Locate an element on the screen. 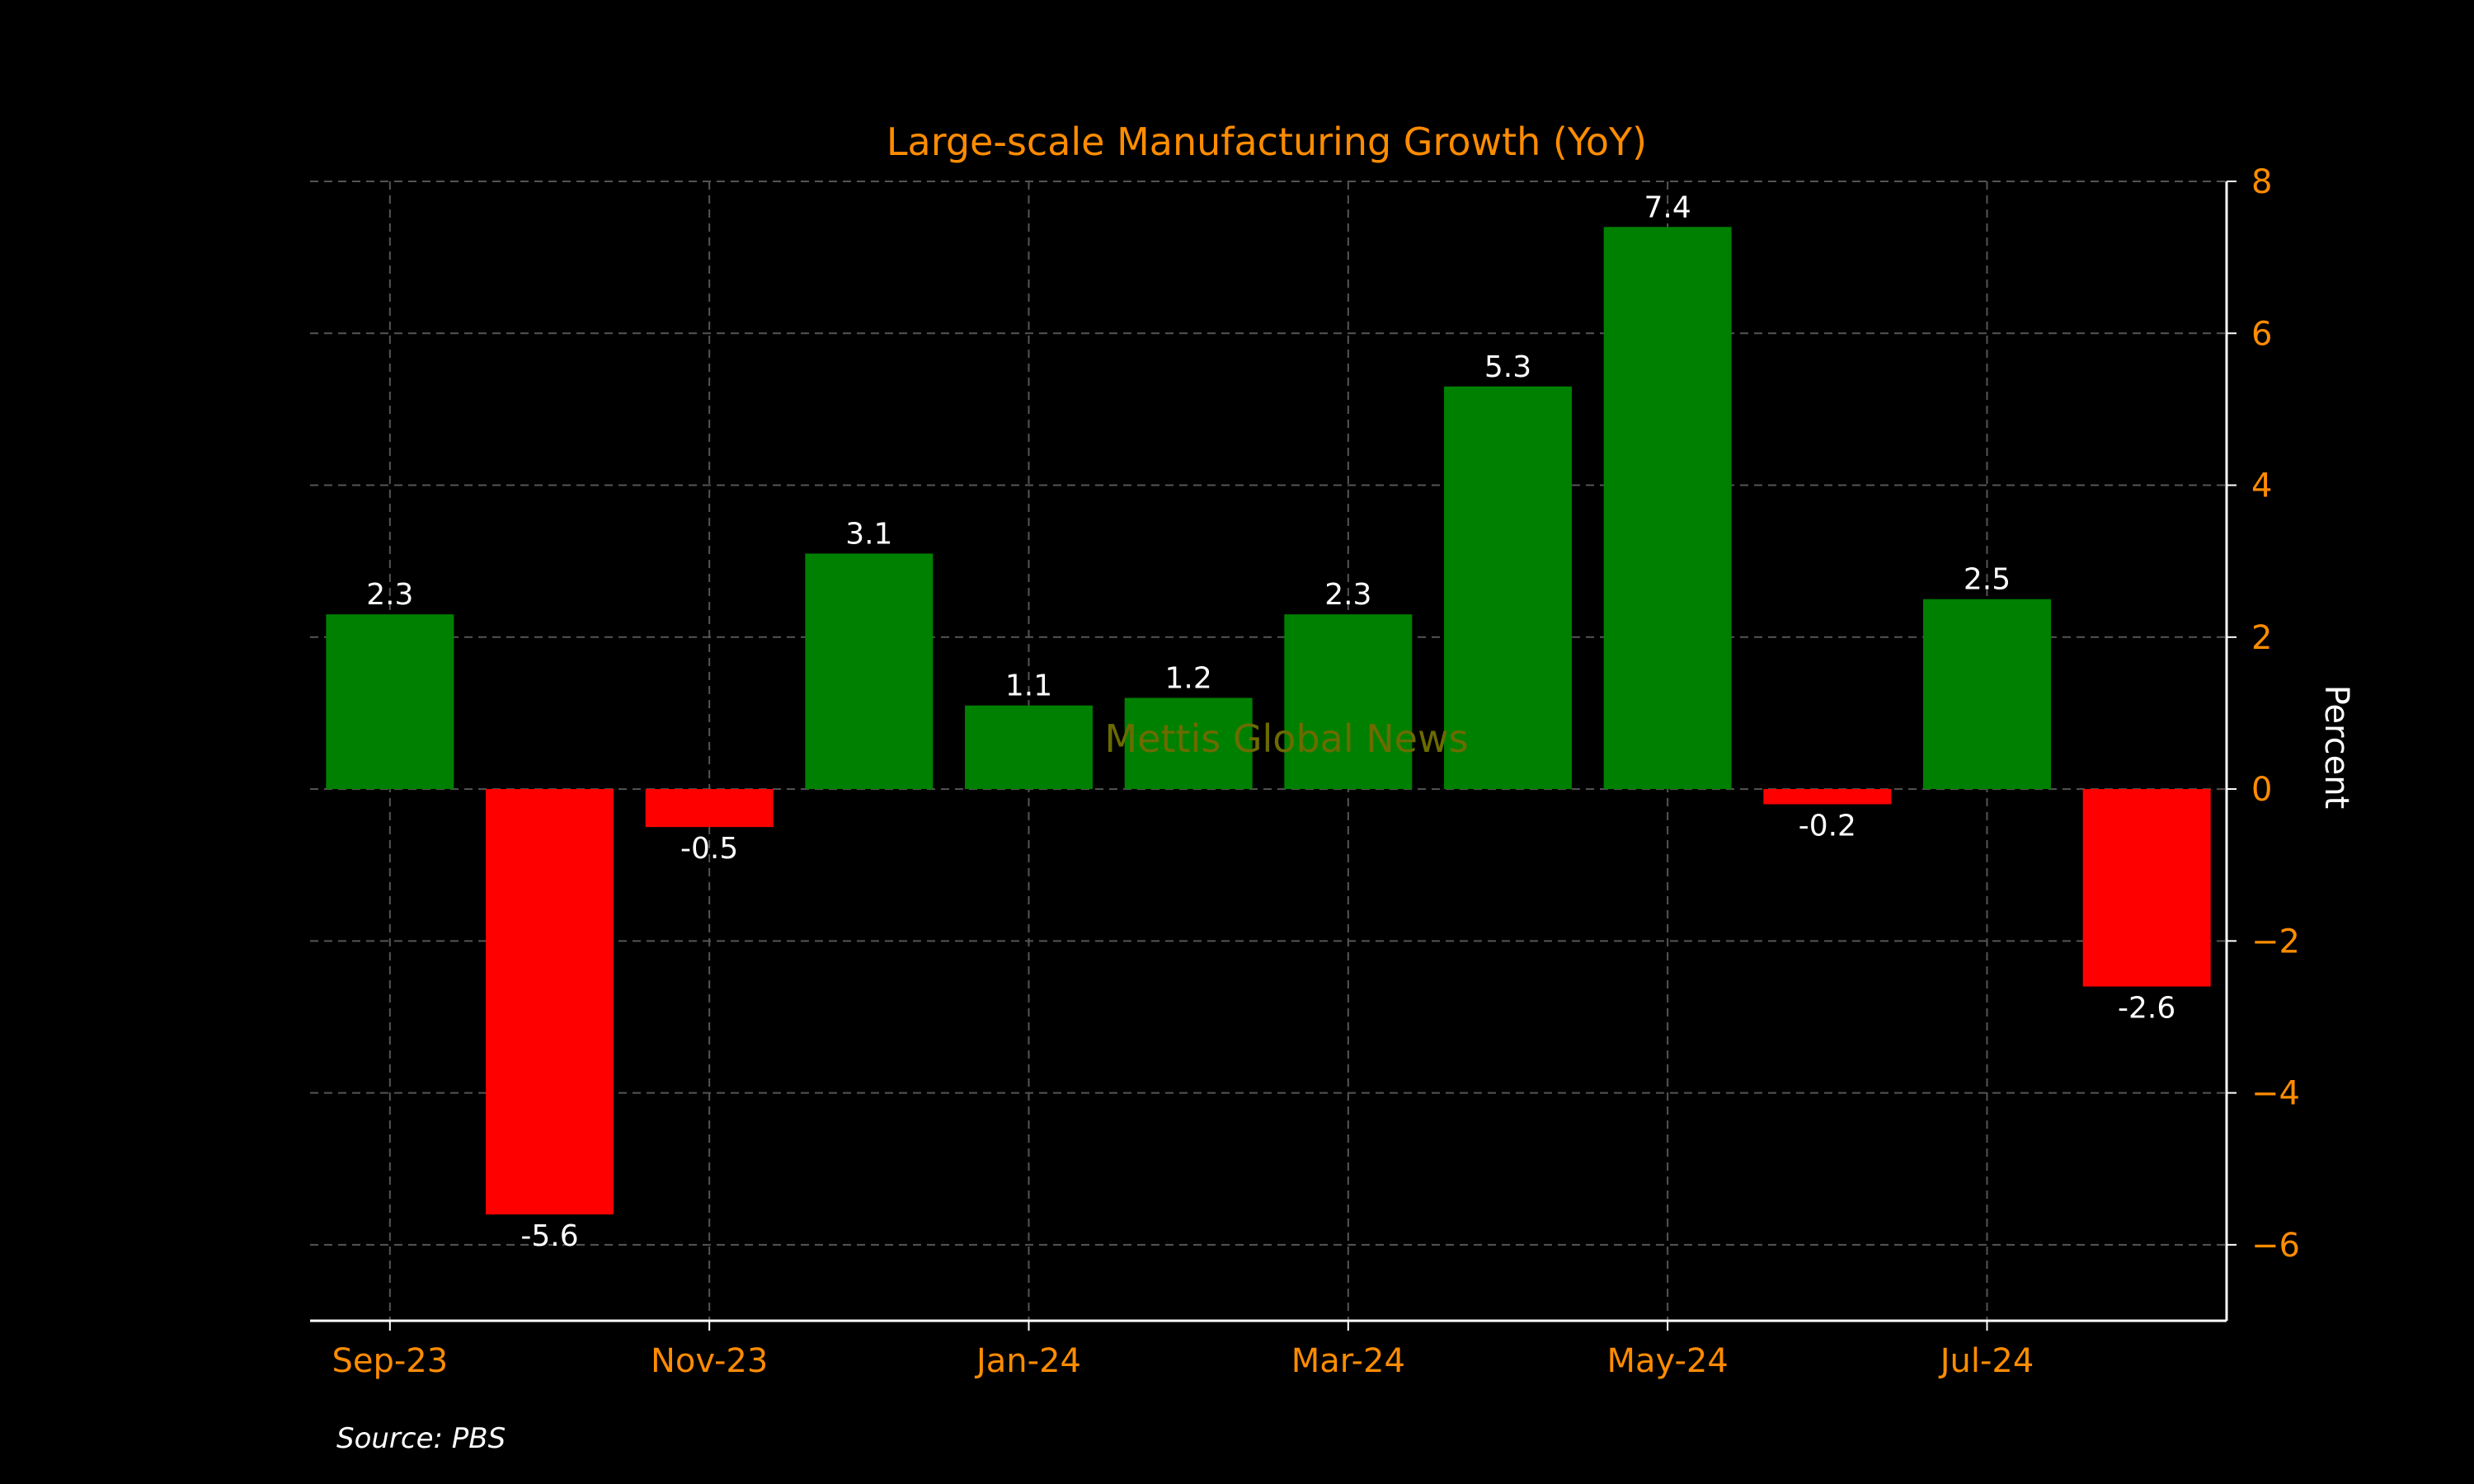 The height and width of the screenshot is (1484, 2474). watermark: Mettis Global News is located at coordinates (1286, 738).